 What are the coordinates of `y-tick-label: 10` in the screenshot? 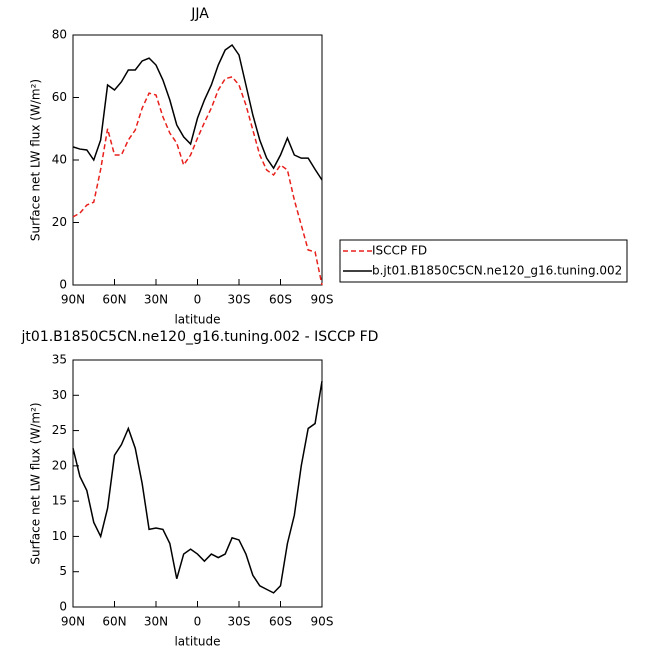 It's located at (59, 536).